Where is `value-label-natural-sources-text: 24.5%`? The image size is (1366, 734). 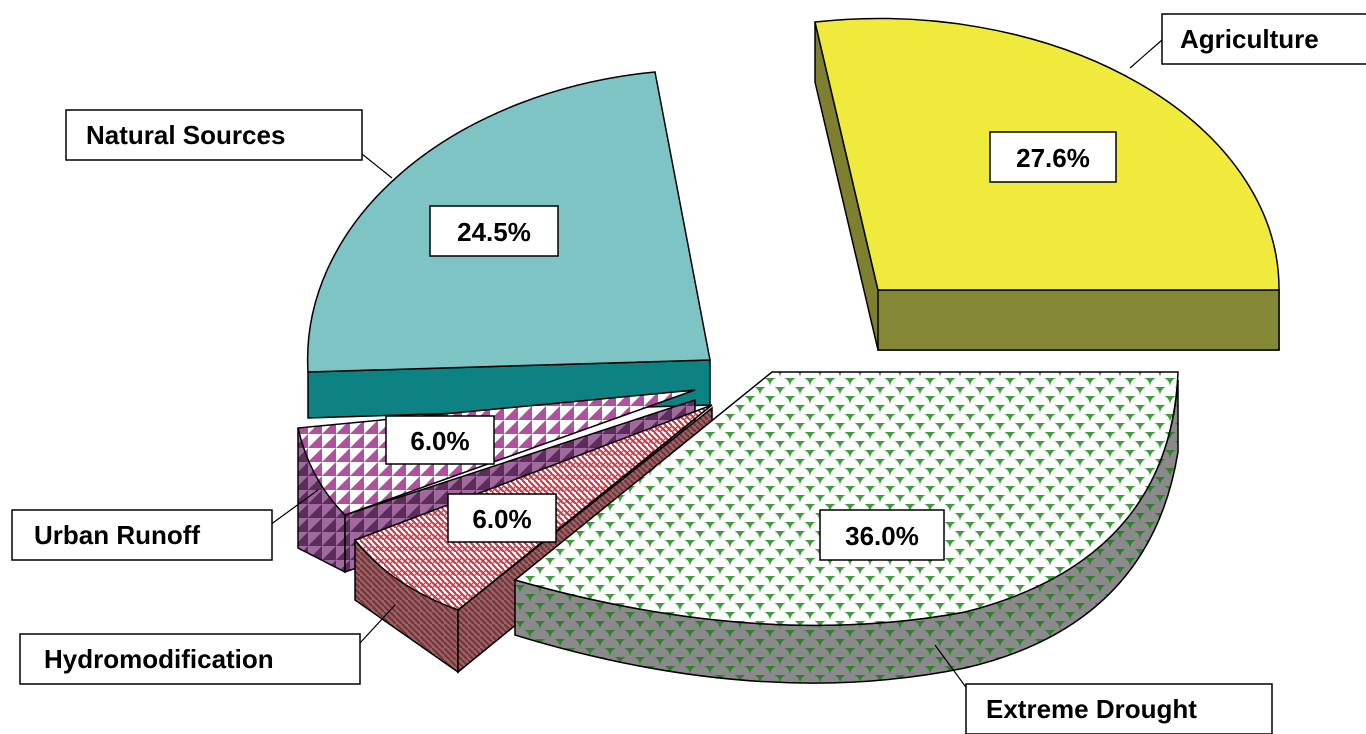
value-label-natural-sources-text: 24.5% is located at coordinates (494, 232).